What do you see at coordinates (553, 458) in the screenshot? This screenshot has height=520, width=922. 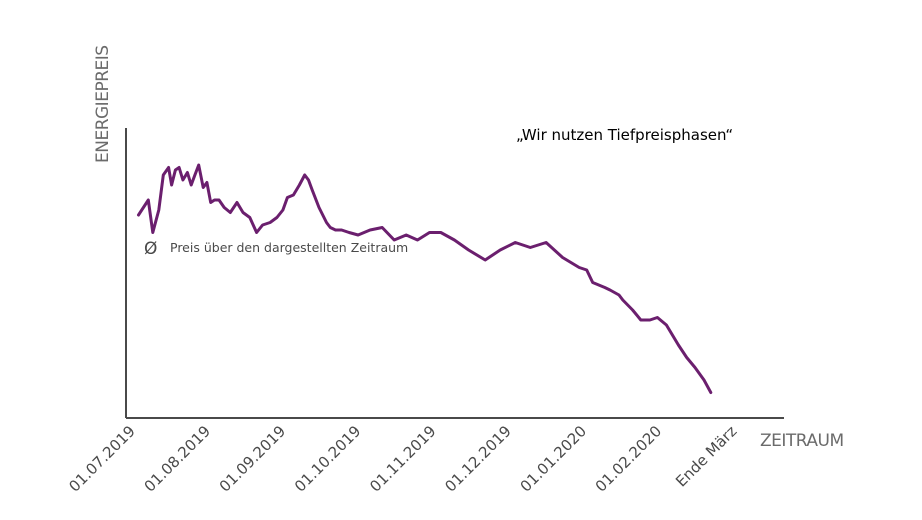 I see `x-tick-label: 01.01.2020` at bounding box center [553, 458].